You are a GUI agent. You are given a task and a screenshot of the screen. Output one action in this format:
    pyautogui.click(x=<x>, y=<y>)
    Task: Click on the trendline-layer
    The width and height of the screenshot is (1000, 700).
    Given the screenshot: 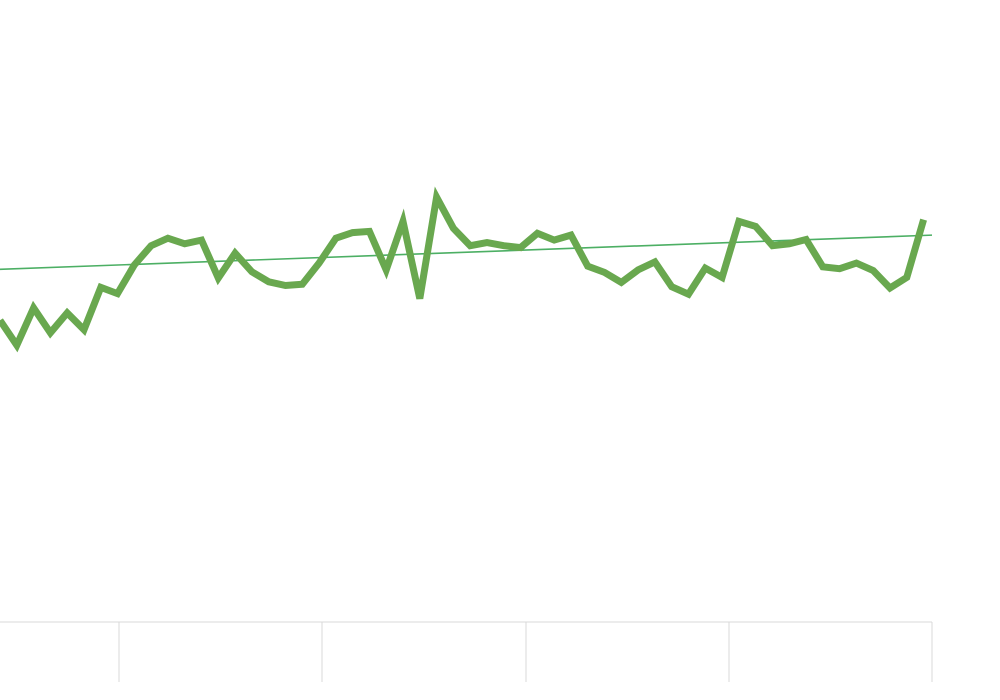 What is the action you would take?
    pyautogui.click(x=466, y=252)
    